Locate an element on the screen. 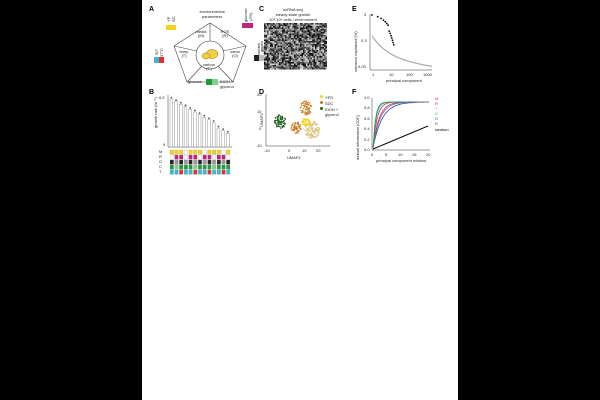  segment-temp: temp (T) is located at coordinates (184, 53).